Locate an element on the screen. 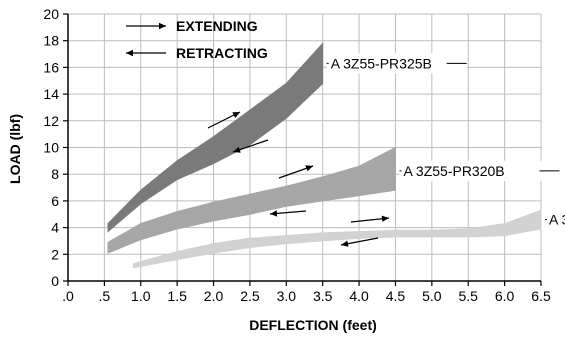  x-tick-labels: .0 .5 1.0 1.5 2.0 2.5 3.0 3.5 4.0 4.5 5.0 5.5 6.0 6.5 is located at coordinates (306, 296).